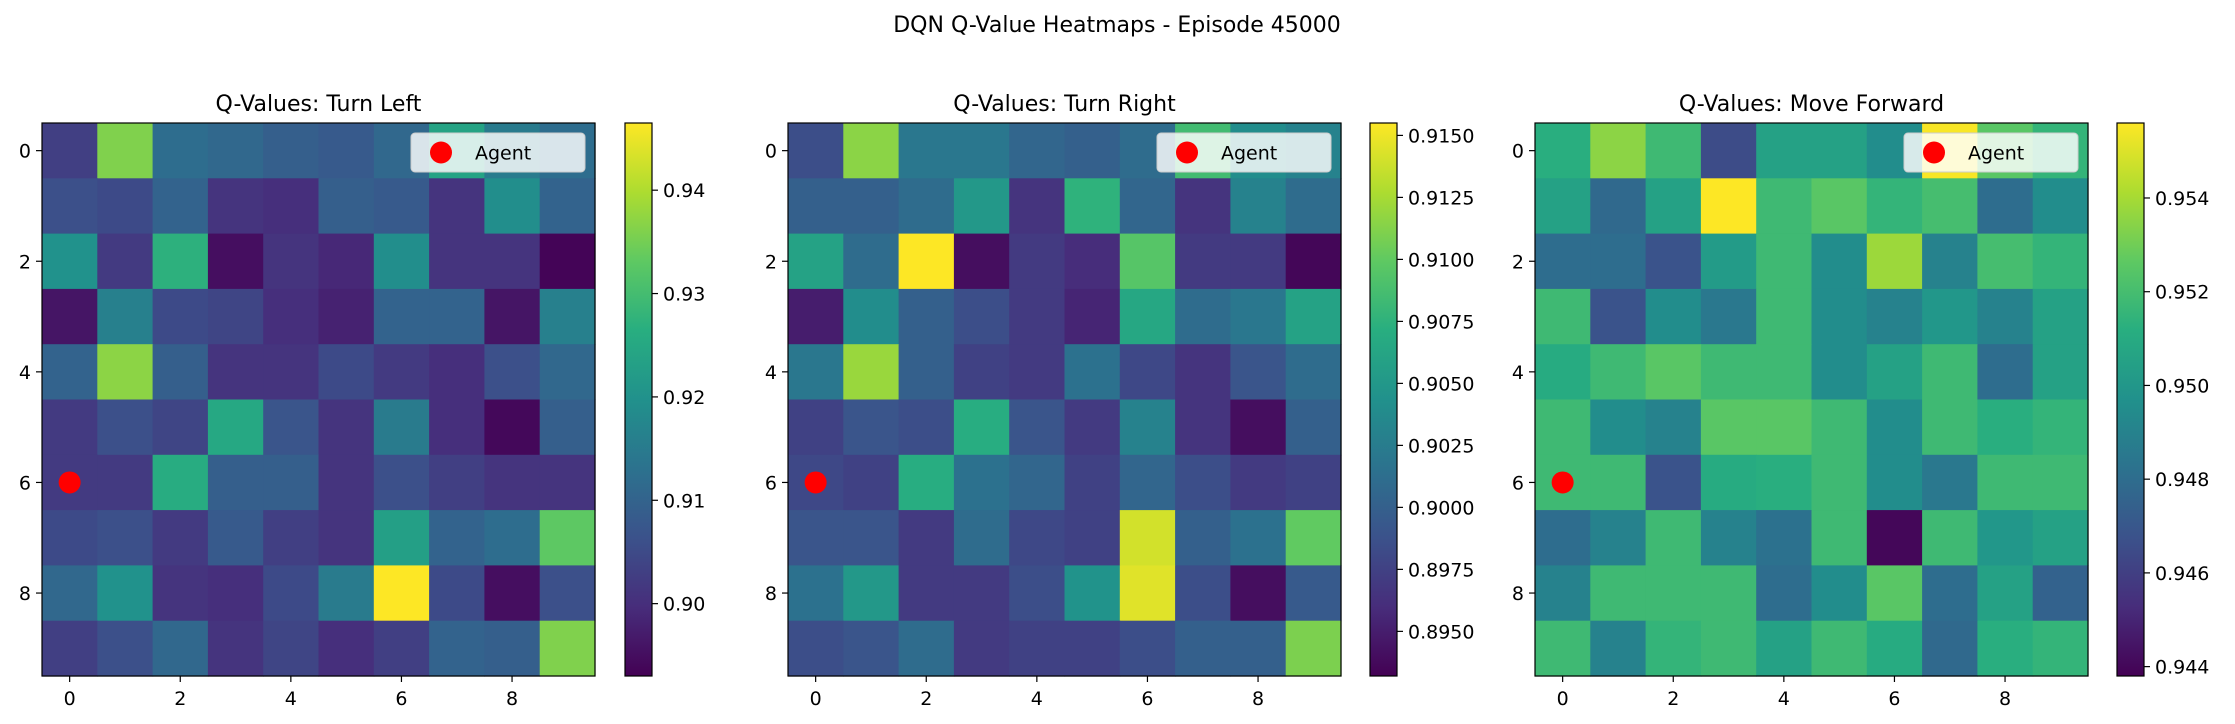 Image resolution: width=2235 pixels, height=724 pixels. What do you see at coordinates (1441, 260) in the screenshot?
I see `colorbar-tick-label: 0.9100` at bounding box center [1441, 260].